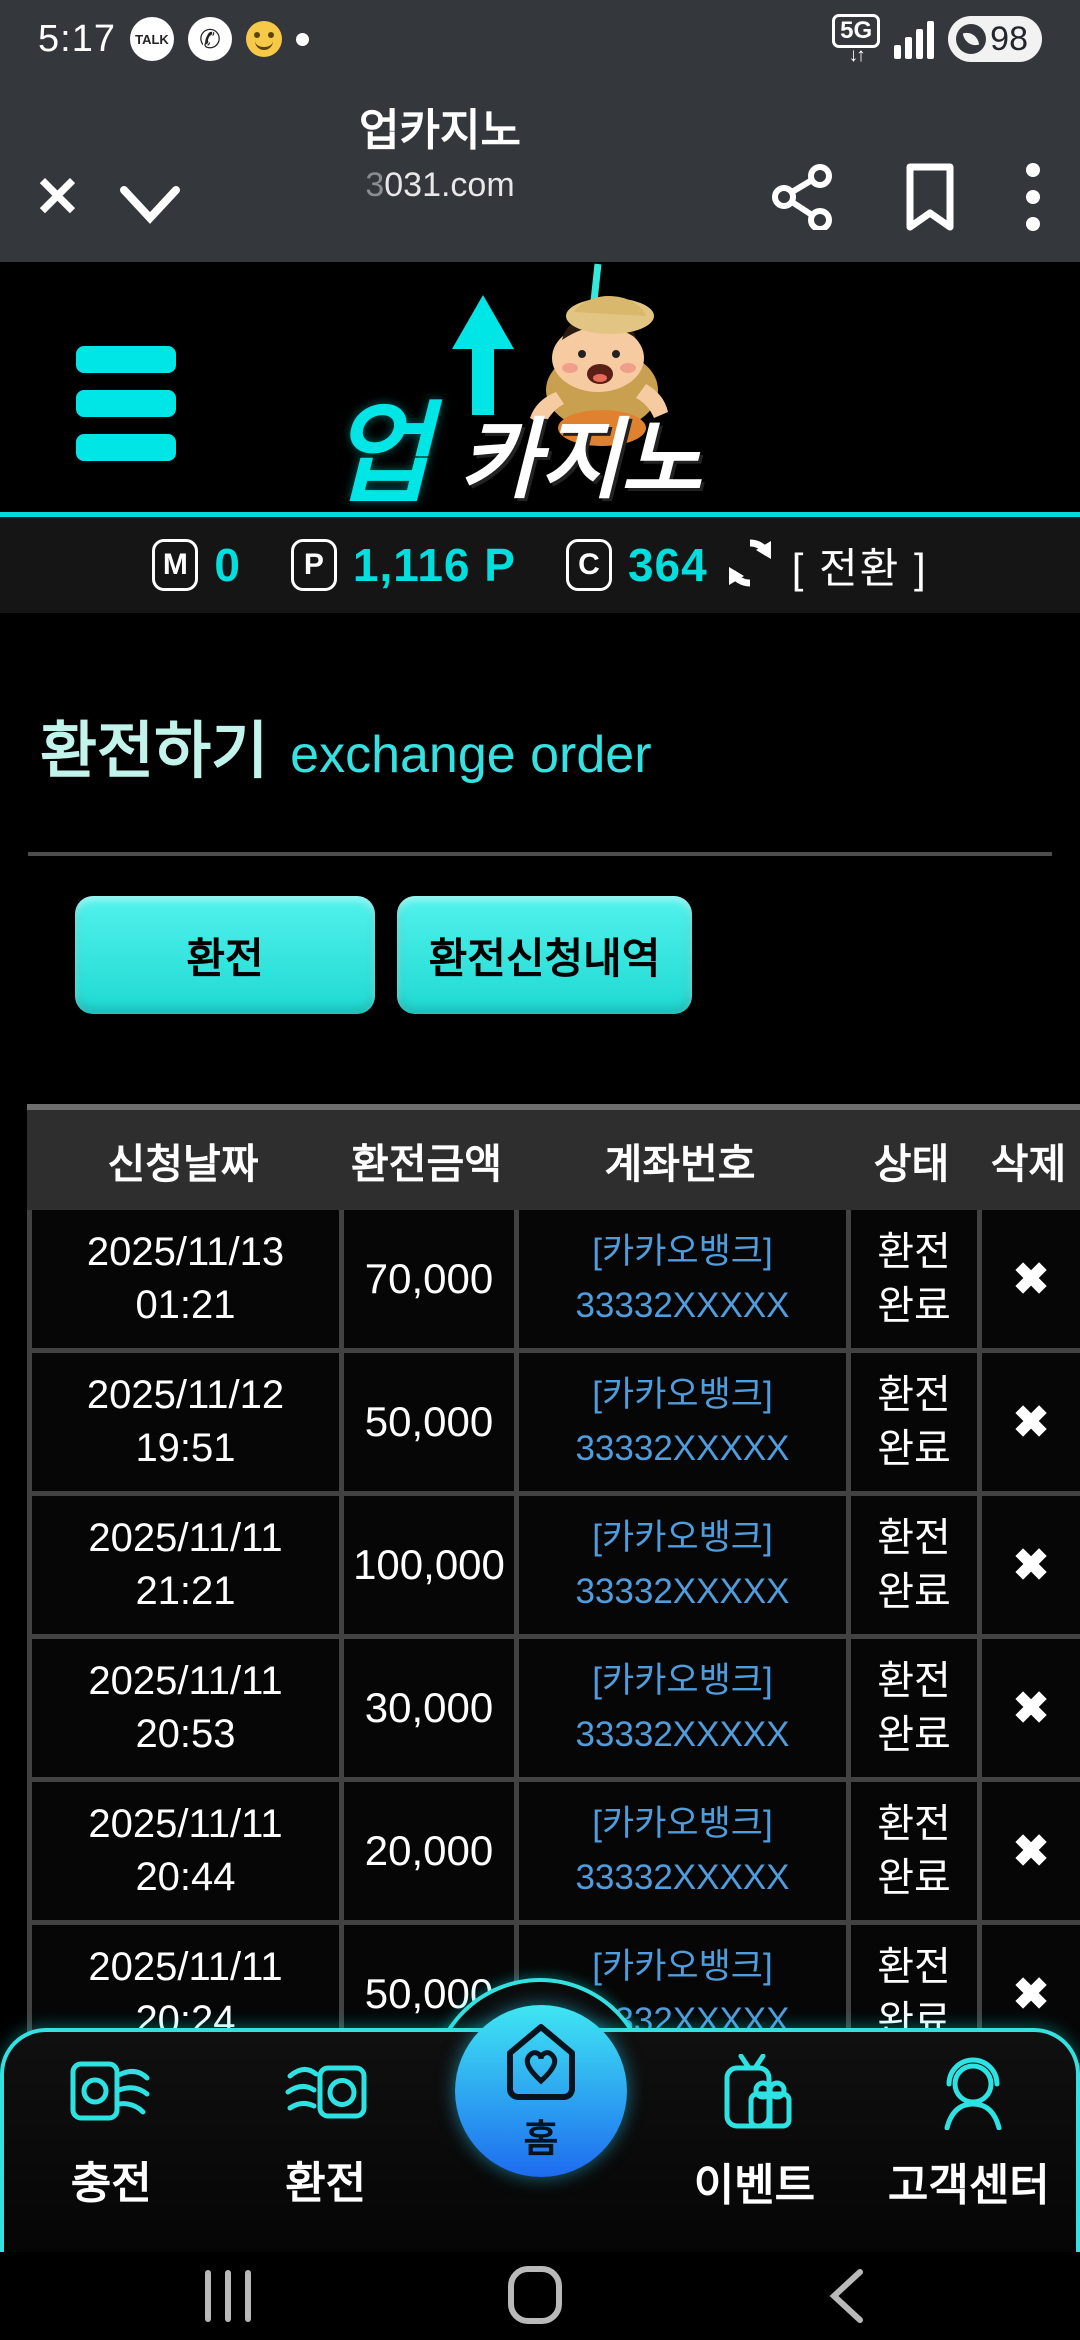  I want to click on exchange-money-icon, so click(326, 2093).